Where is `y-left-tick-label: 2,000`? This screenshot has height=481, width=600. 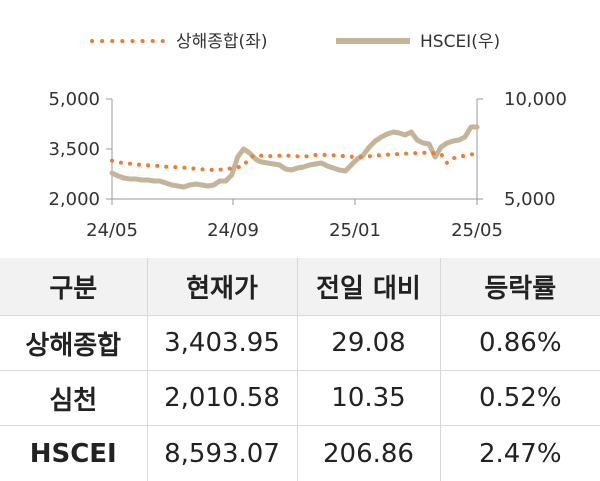
y-left-tick-label: 2,000 is located at coordinates (74, 199).